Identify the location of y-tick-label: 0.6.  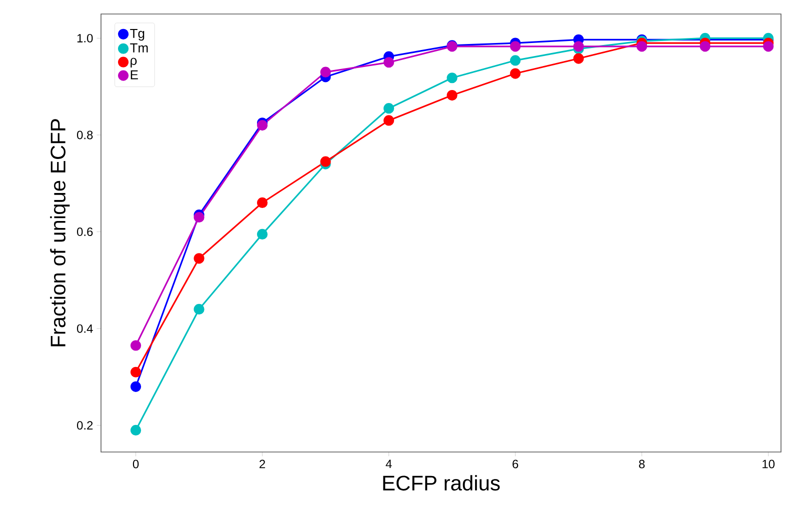
(84, 232).